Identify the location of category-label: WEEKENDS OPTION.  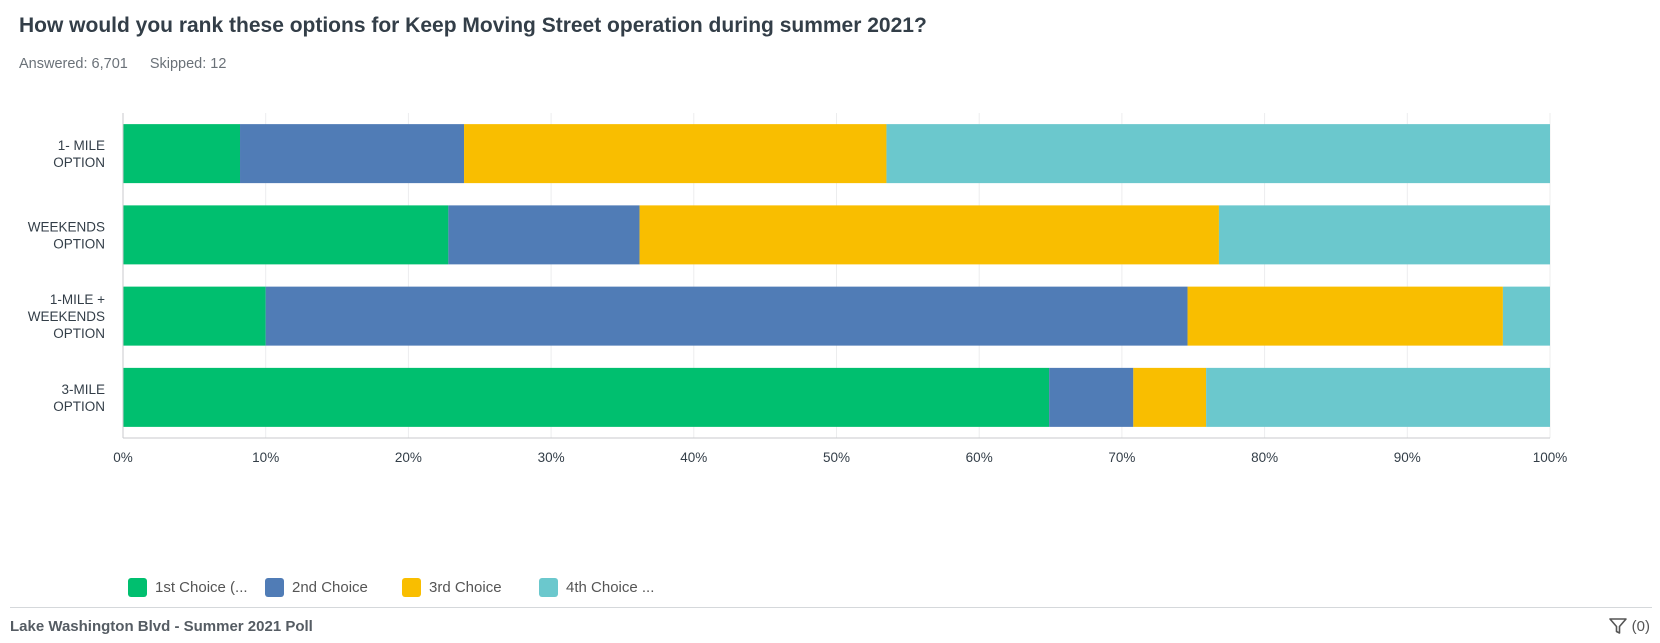
(66, 235).